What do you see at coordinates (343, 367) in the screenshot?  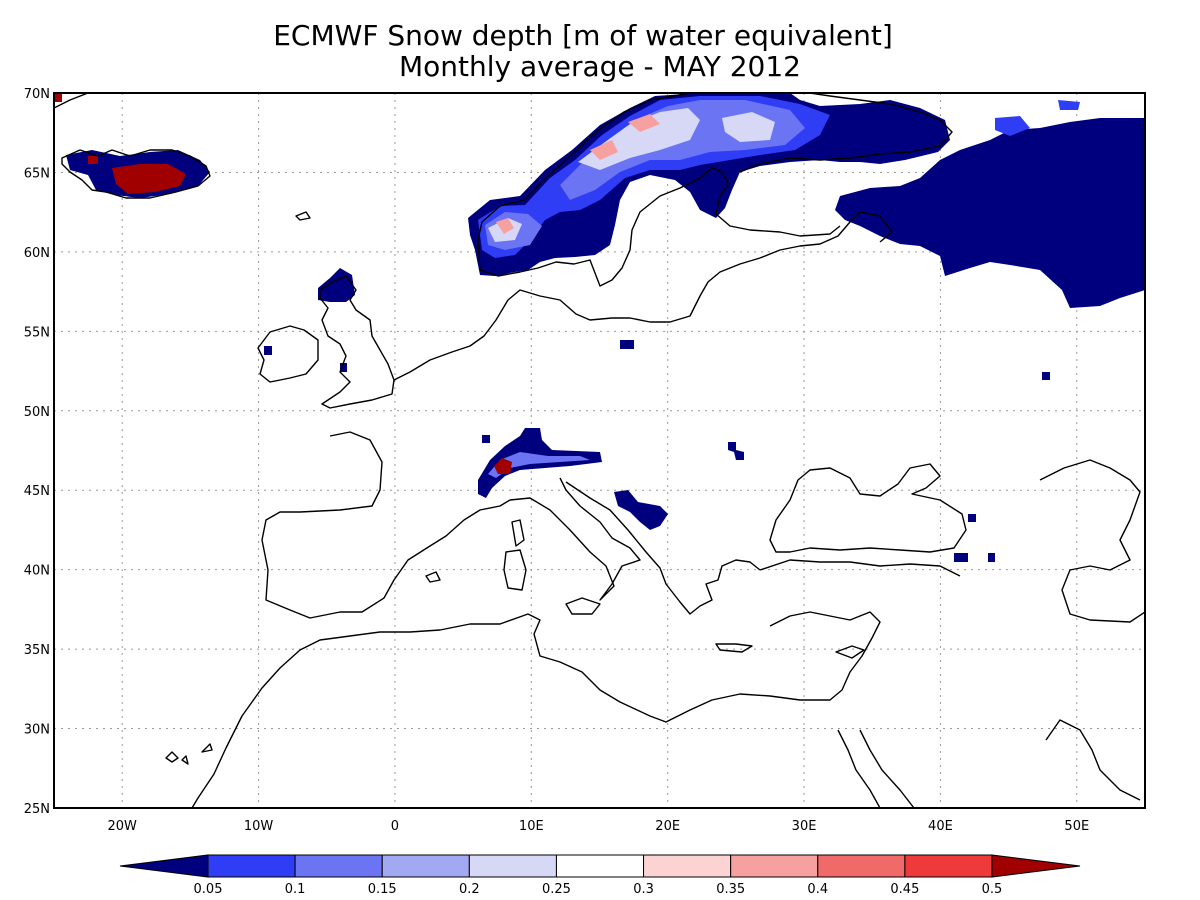 I see `snow-spot-wales` at bounding box center [343, 367].